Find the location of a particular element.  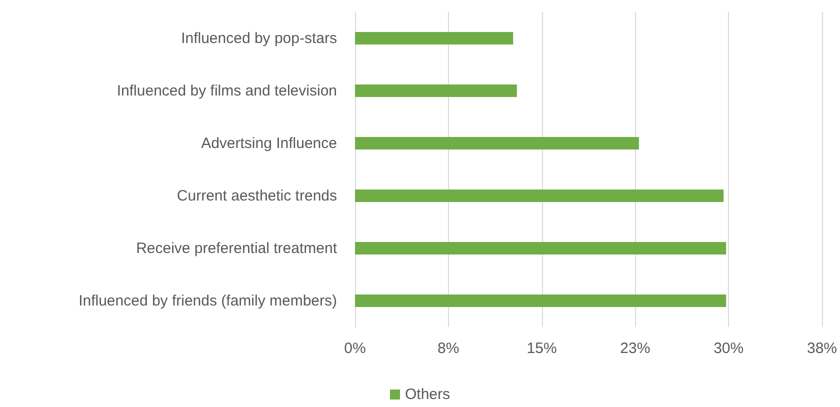

x-tick-label: 15% is located at coordinates (541, 348).